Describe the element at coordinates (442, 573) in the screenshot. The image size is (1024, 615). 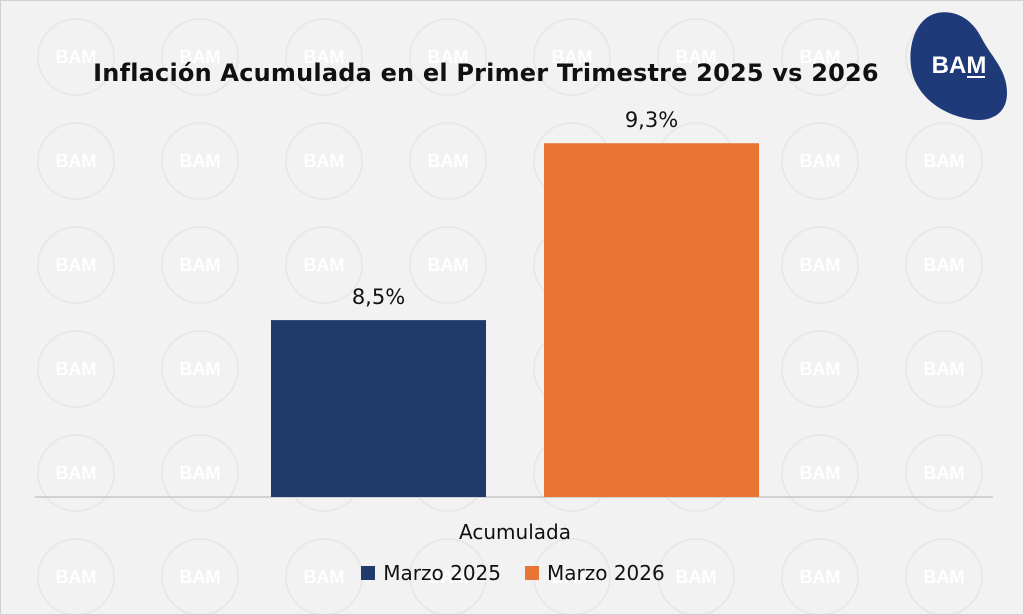
I see `legend-label-marzo-2025: Marzo 2025` at that location.